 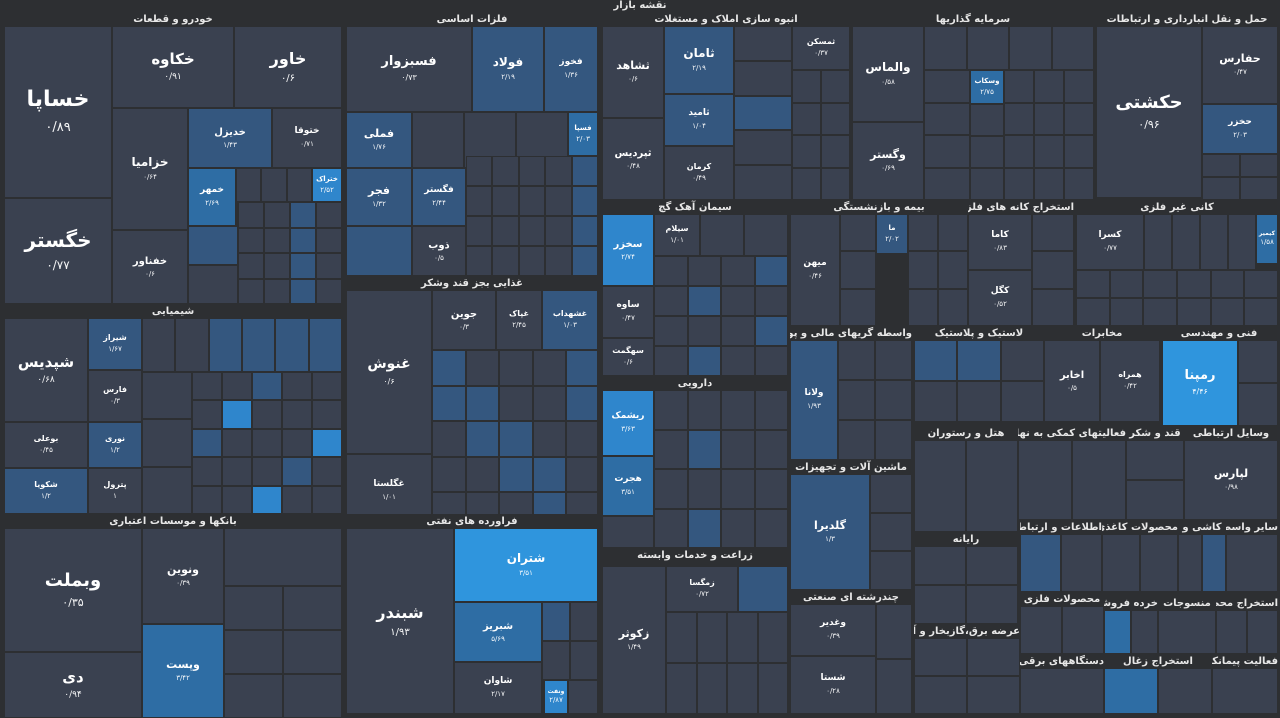 What do you see at coordinates (439, 251) in the screenshot?
I see `stock-tile: ذوب ۰/۵` at bounding box center [439, 251].